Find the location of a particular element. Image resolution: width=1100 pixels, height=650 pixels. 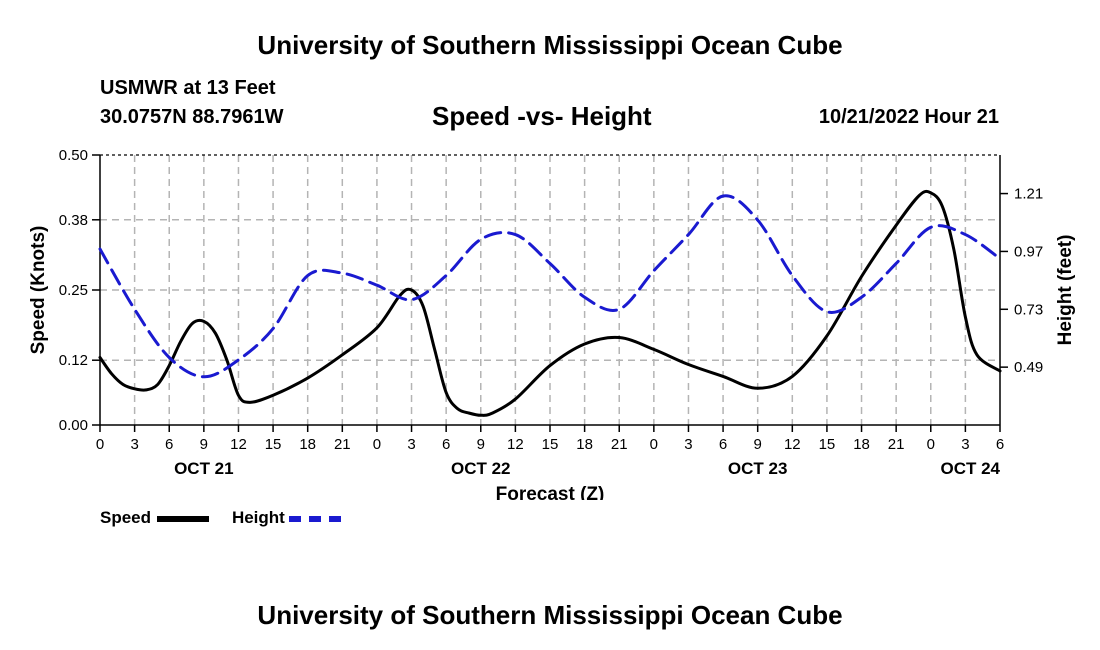

y-right-tick-label: 0.49 is located at coordinates (1028, 367).